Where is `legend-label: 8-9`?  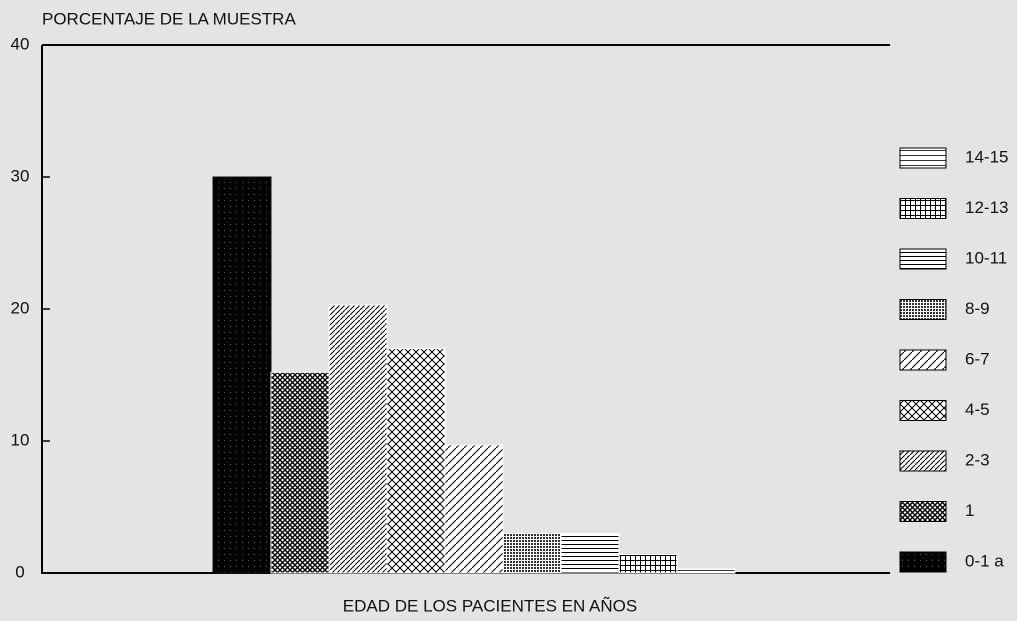
legend-label: 8-9 is located at coordinates (977, 308).